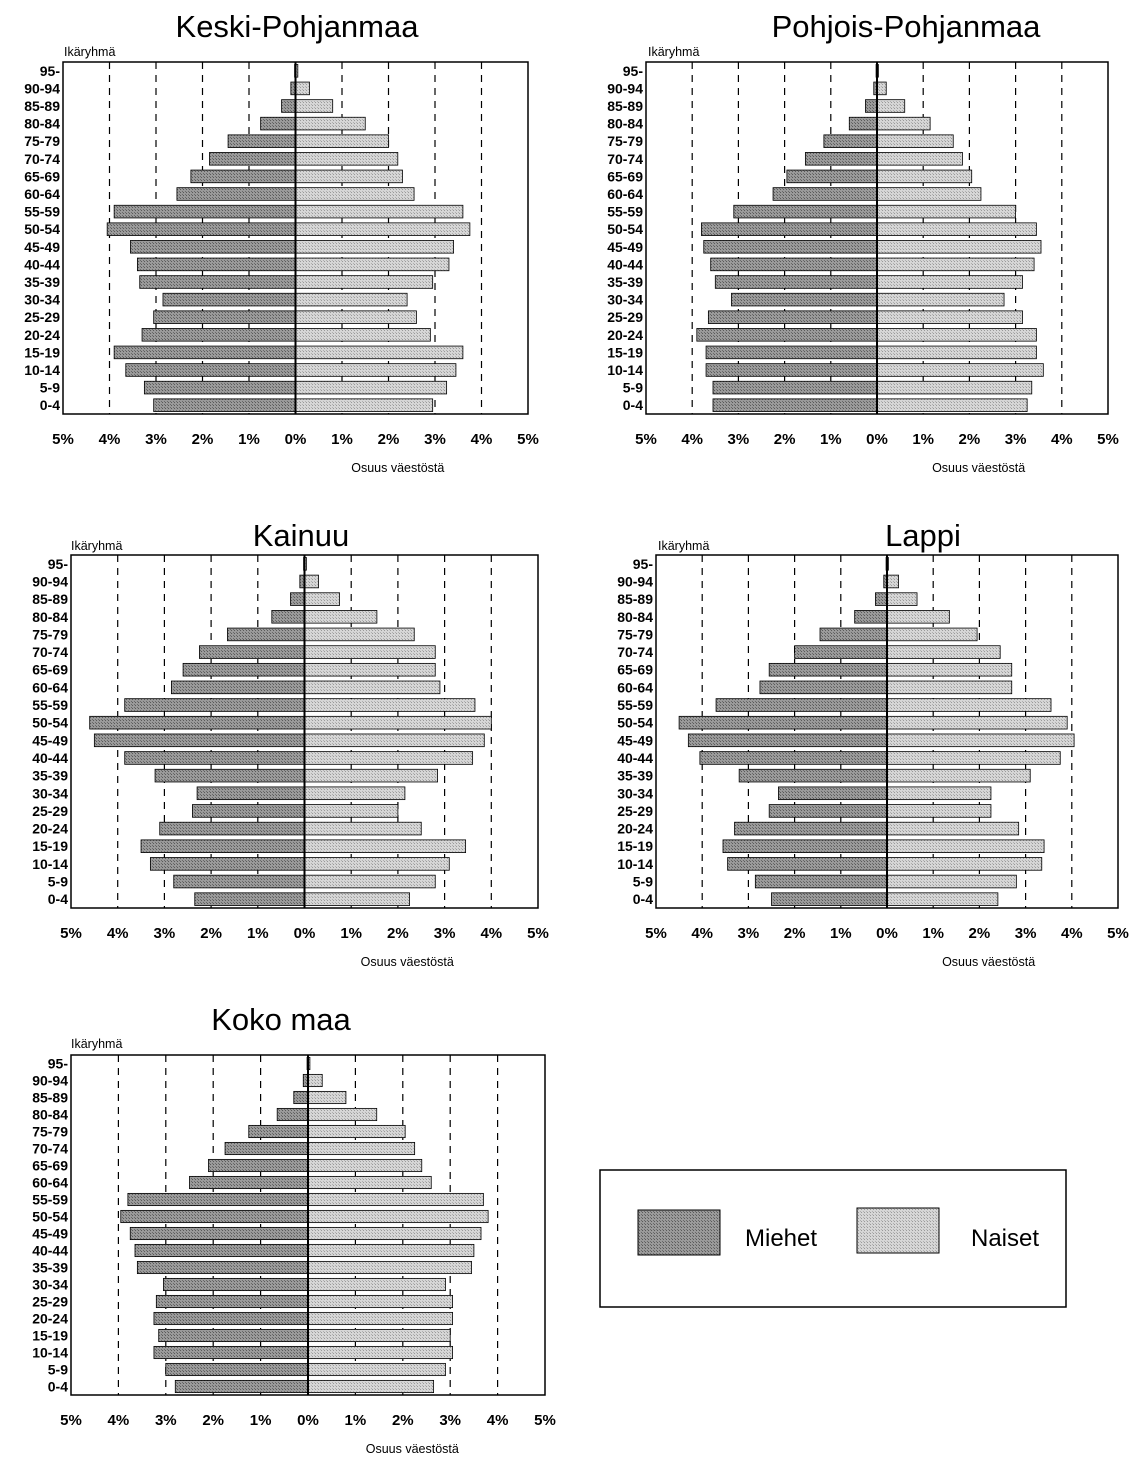 The width and height of the screenshot is (1129, 1457). What do you see at coordinates (1005, 1238) in the screenshot?
I see `legend-label-women: Naiset` at bounding box center [1005, 1238].